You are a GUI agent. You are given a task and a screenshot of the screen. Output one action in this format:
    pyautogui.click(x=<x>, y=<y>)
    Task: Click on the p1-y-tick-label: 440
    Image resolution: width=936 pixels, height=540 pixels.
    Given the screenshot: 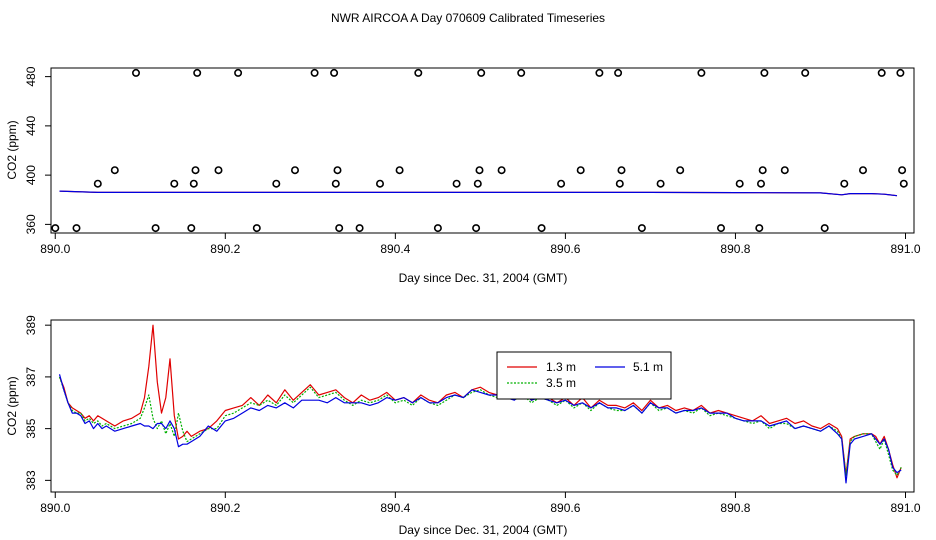 What is the action you would take?
    pyautogui.click(x=31, y=126)
    